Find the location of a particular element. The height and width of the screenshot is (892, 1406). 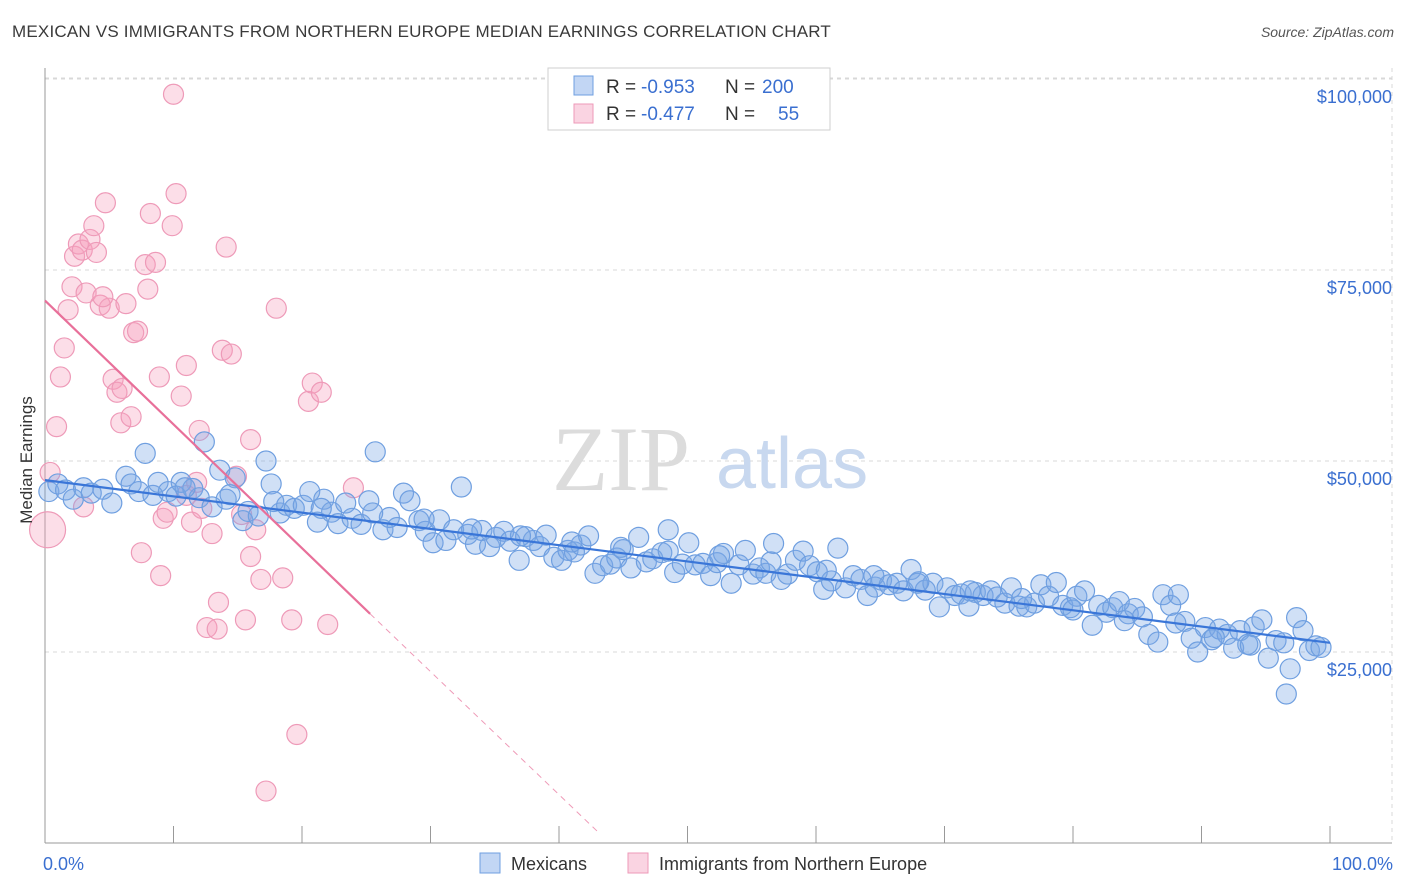

watermark-zip: ZIP is located at coordinates (621, 459).